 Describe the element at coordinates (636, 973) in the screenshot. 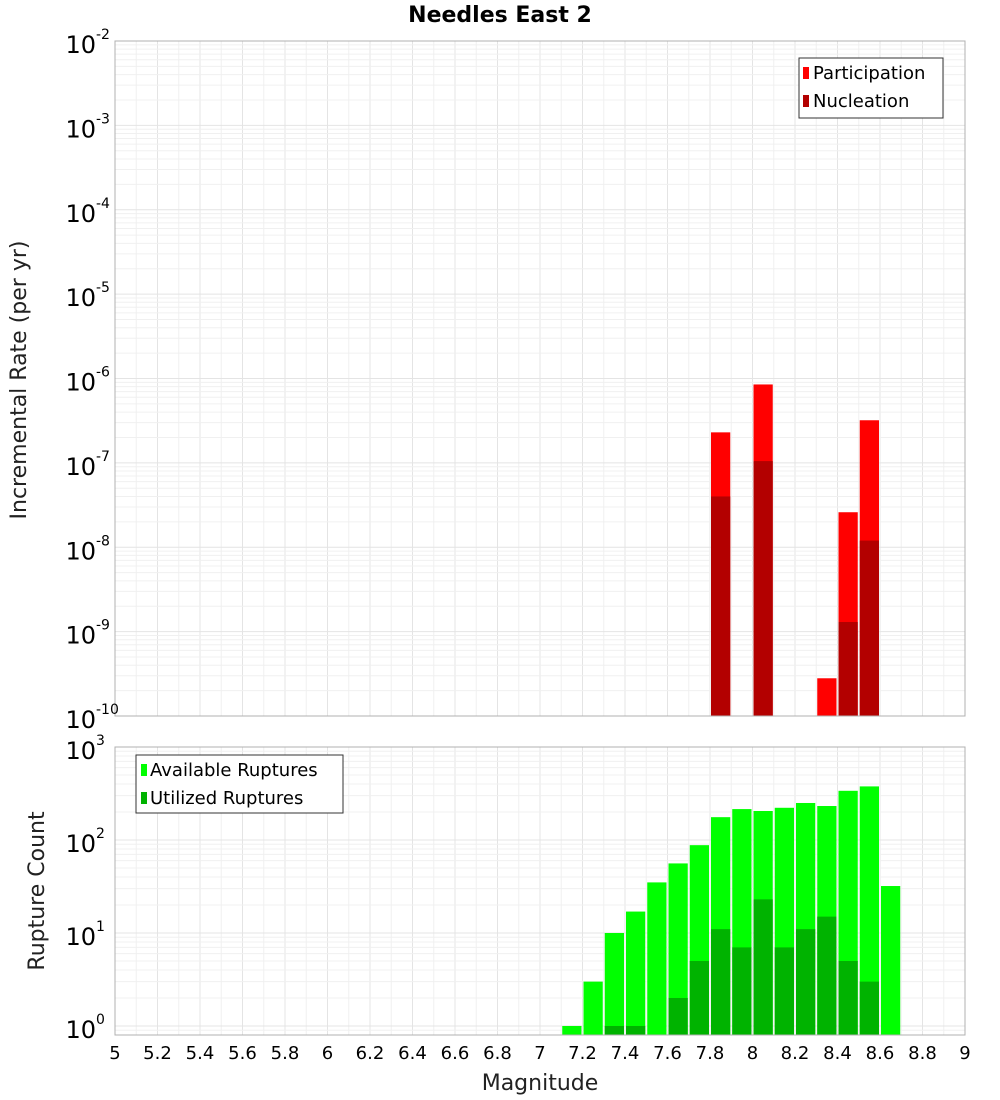

I see `bar-available-ruptures-7.45` at that location.